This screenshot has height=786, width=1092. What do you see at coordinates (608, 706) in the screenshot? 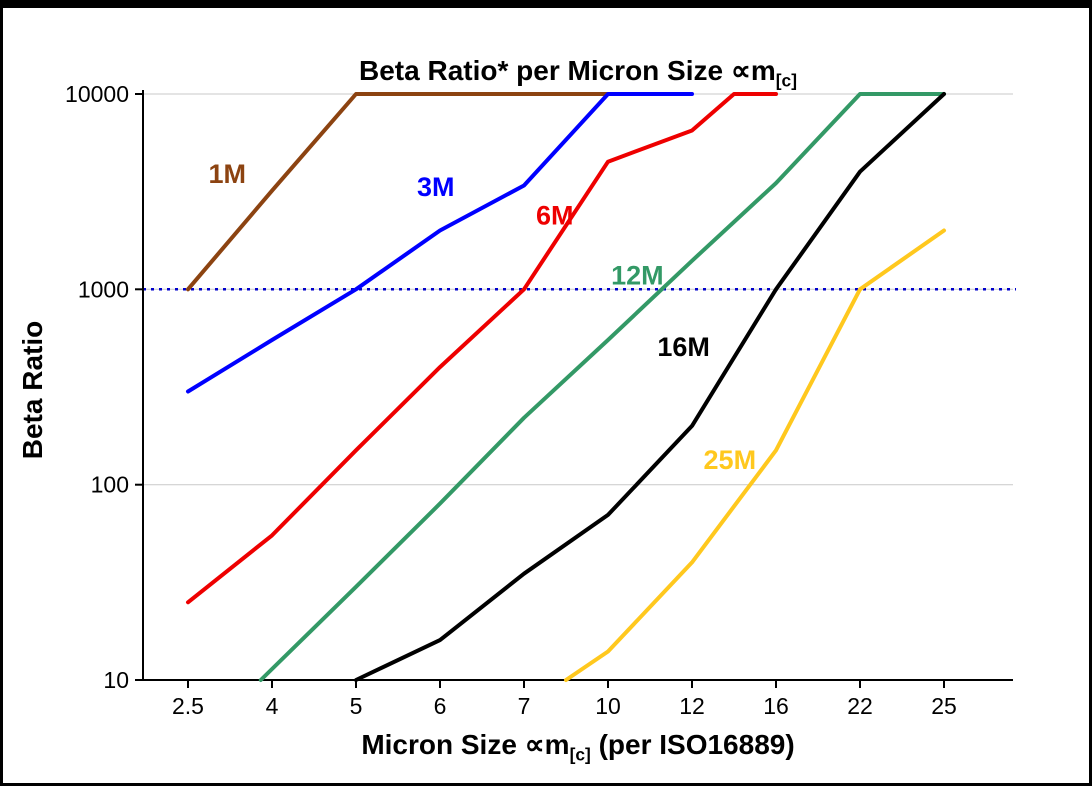
I see `x-tick-label: 10` at bounding box center [608, 706].